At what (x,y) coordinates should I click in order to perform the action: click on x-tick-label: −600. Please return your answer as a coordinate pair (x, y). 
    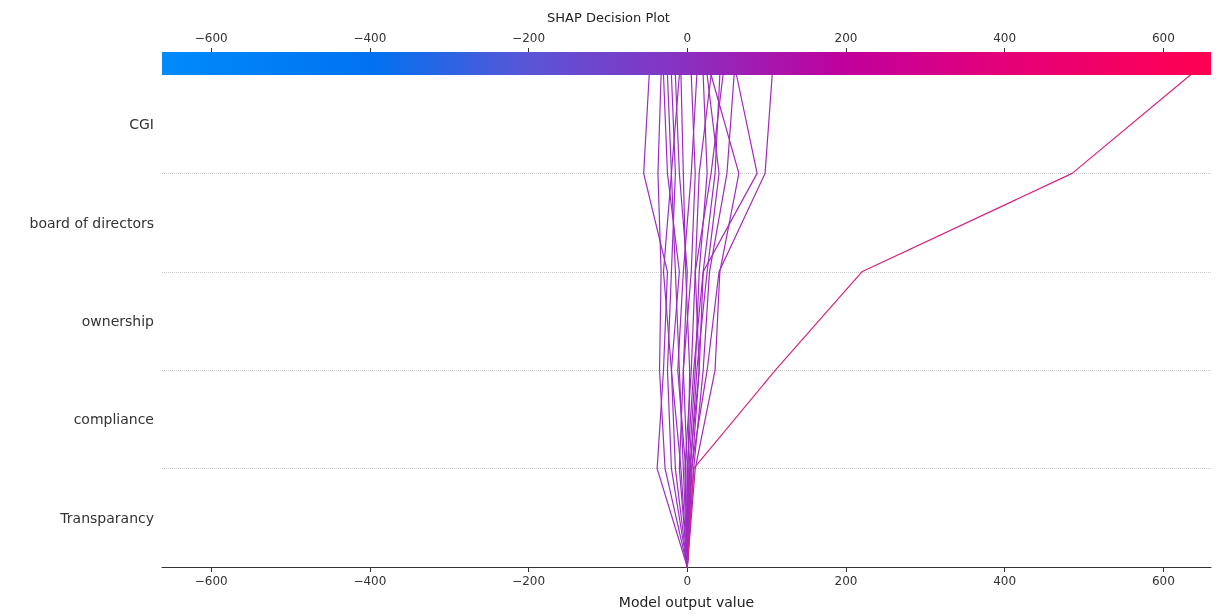
    Looking at the image, I should click on (211, 581).